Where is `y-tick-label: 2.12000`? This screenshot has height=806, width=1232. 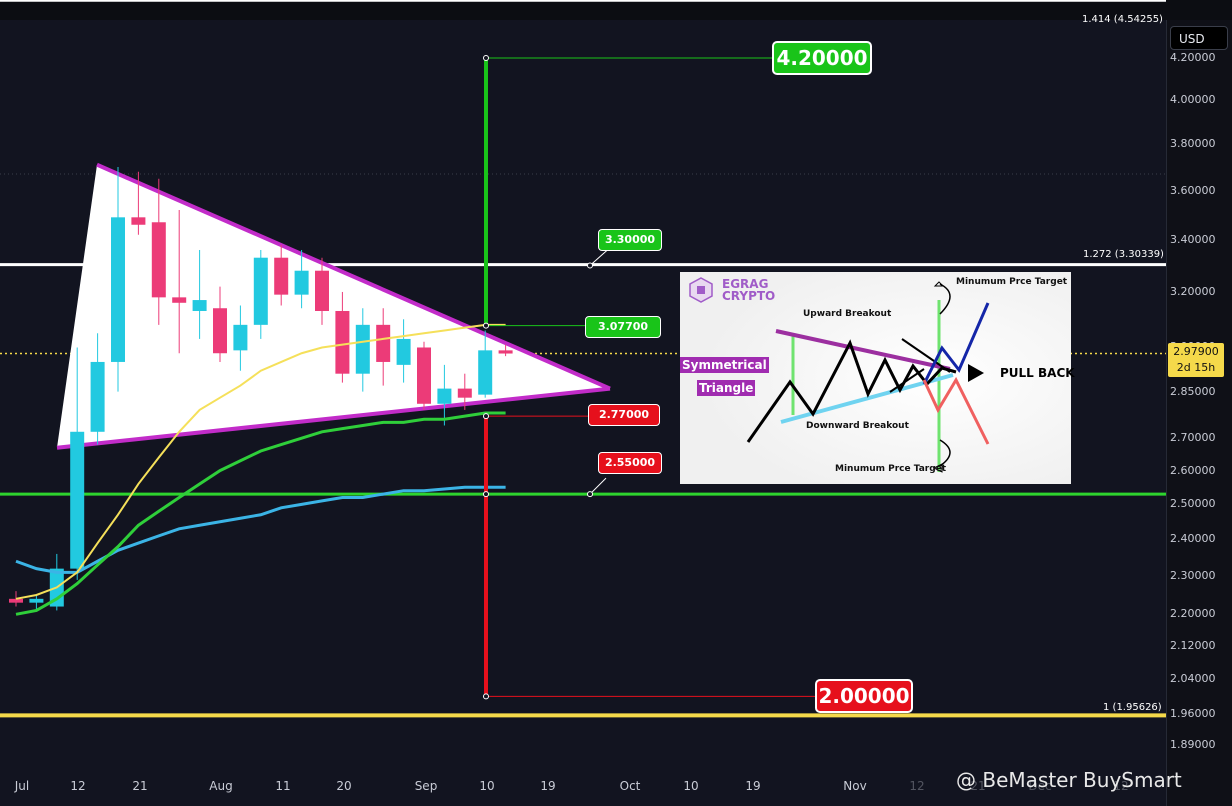
y-tick-label: 2.12000 is located at coordinates (1193, 646).